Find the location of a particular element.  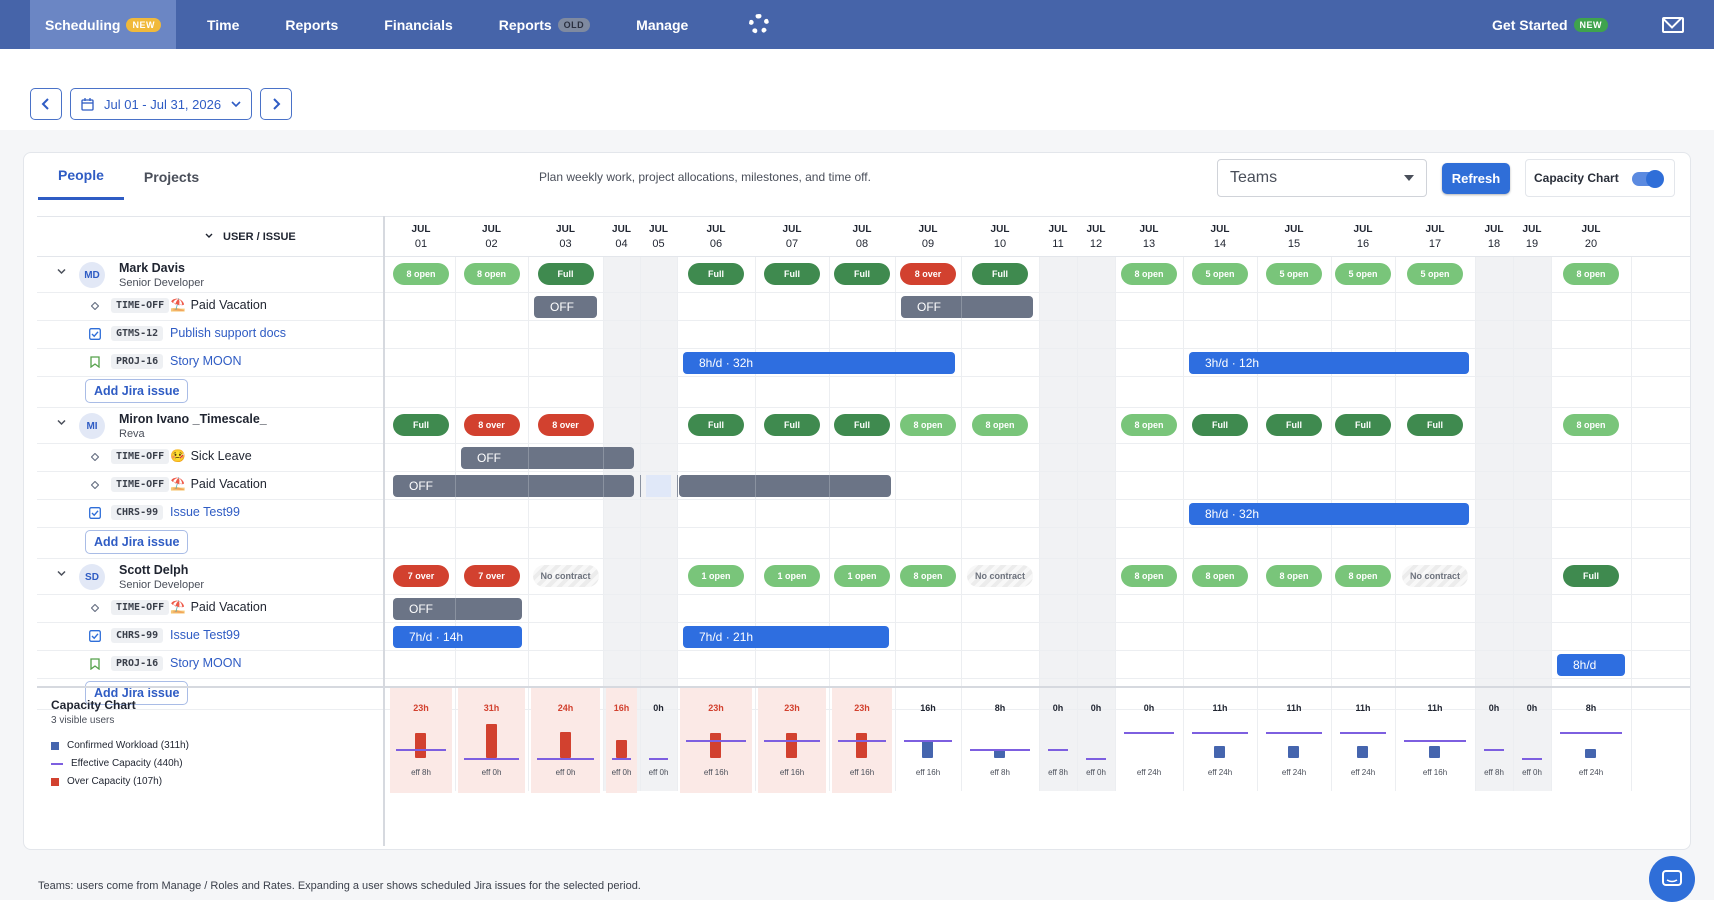

settings-gear-icon is located at coordinates (759, 24).